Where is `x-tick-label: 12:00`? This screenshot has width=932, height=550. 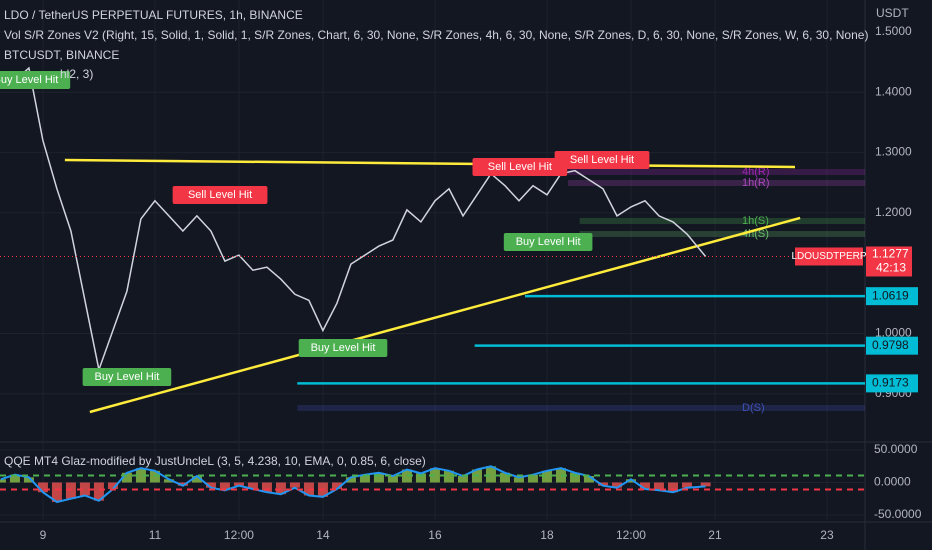
x-tick-label: 12:00 is located at coordinates (631, 535).